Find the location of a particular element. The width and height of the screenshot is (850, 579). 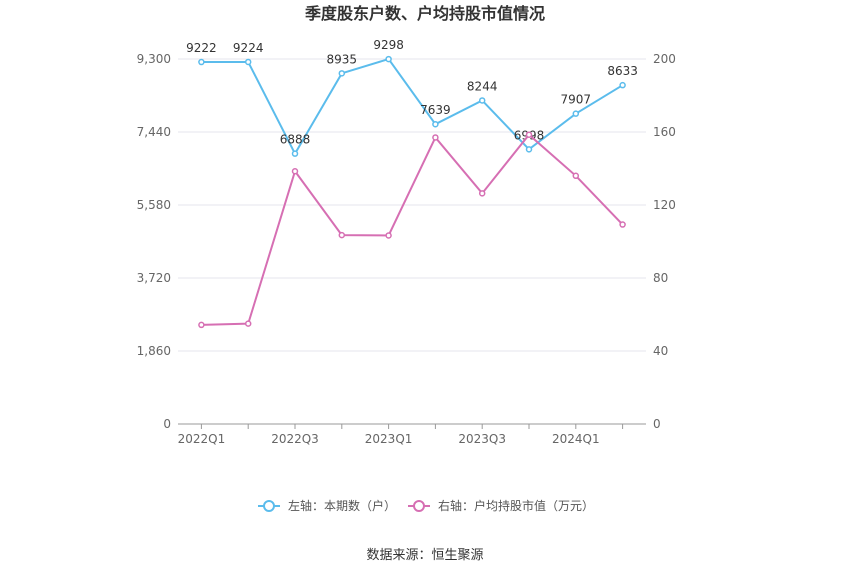

data-label: 9224 is located at coordinates (248, 48).